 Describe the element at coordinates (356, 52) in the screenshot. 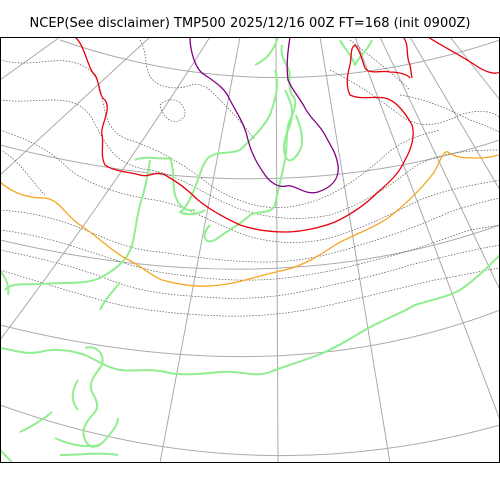

I see `coastline-svalbard` at that location.